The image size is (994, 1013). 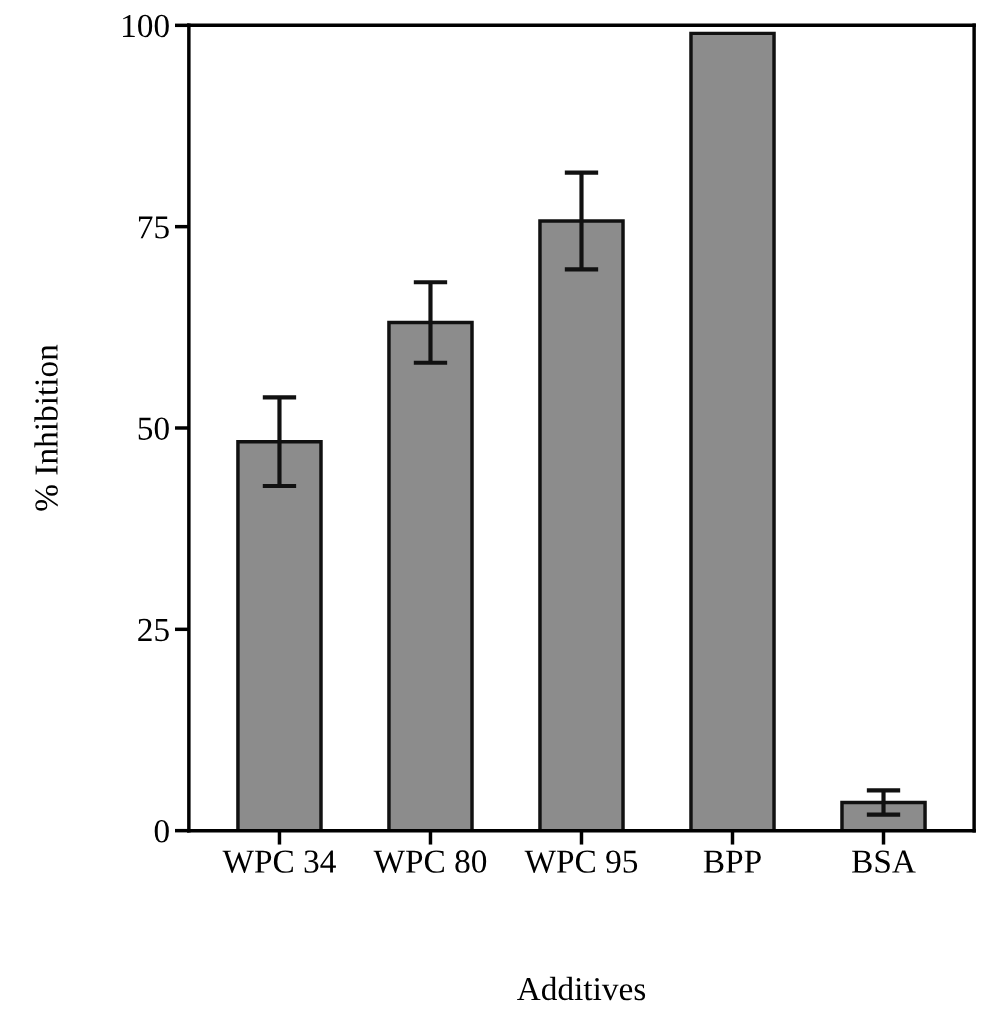 I want to click on x-tick-label: WPC 34, so click(x=279, y=862).